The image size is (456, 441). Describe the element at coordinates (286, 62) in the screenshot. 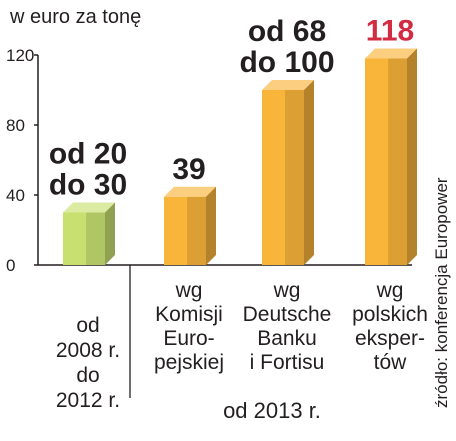

I see `bar-value-label: do 100` at that location.